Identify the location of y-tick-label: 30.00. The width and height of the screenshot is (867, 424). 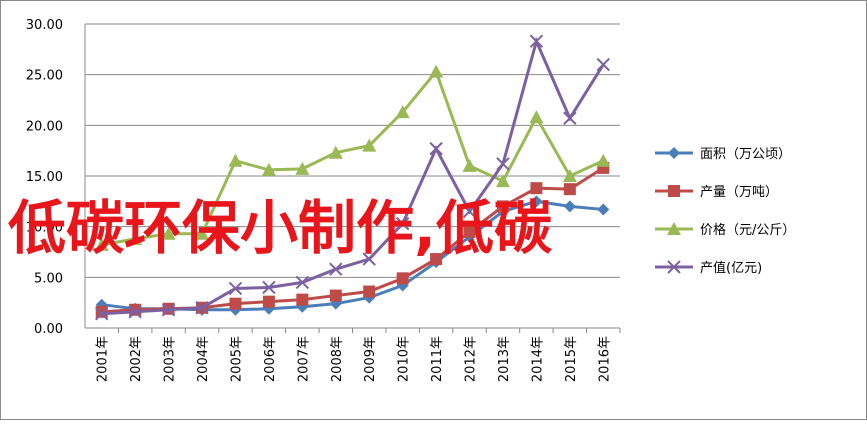
(44, 25).